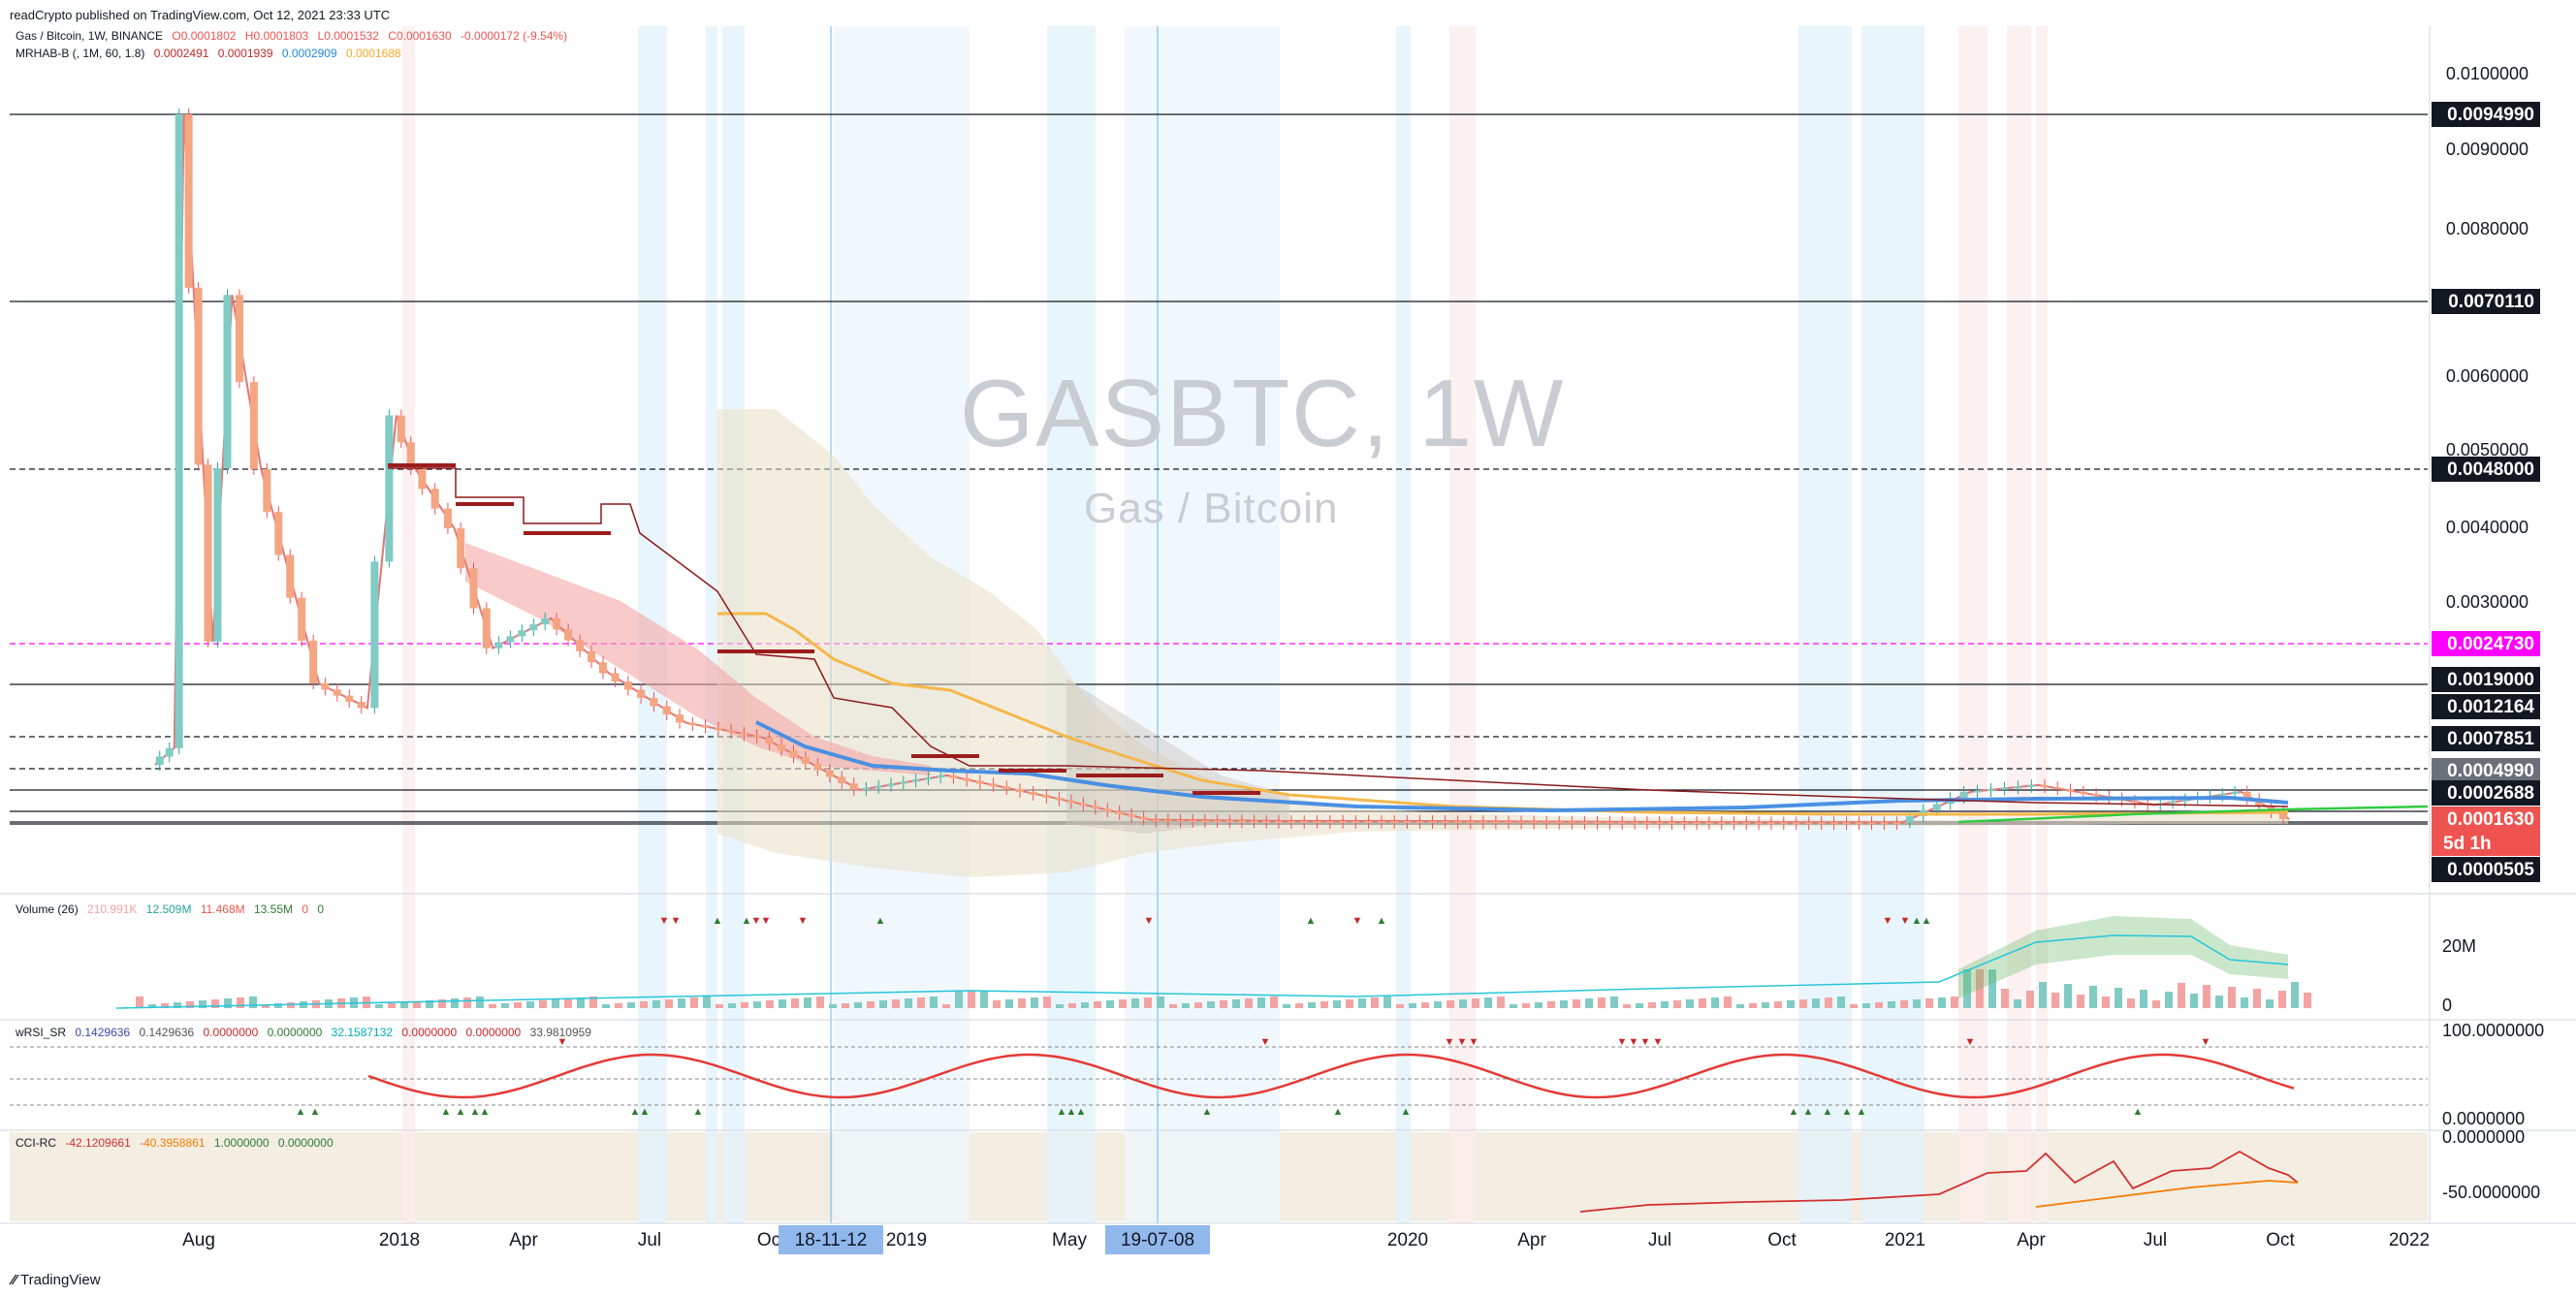  Describe the element at coordinates (295, 1032) in the screenshot. I see `wrsi-value: 0.0000000` at that location.